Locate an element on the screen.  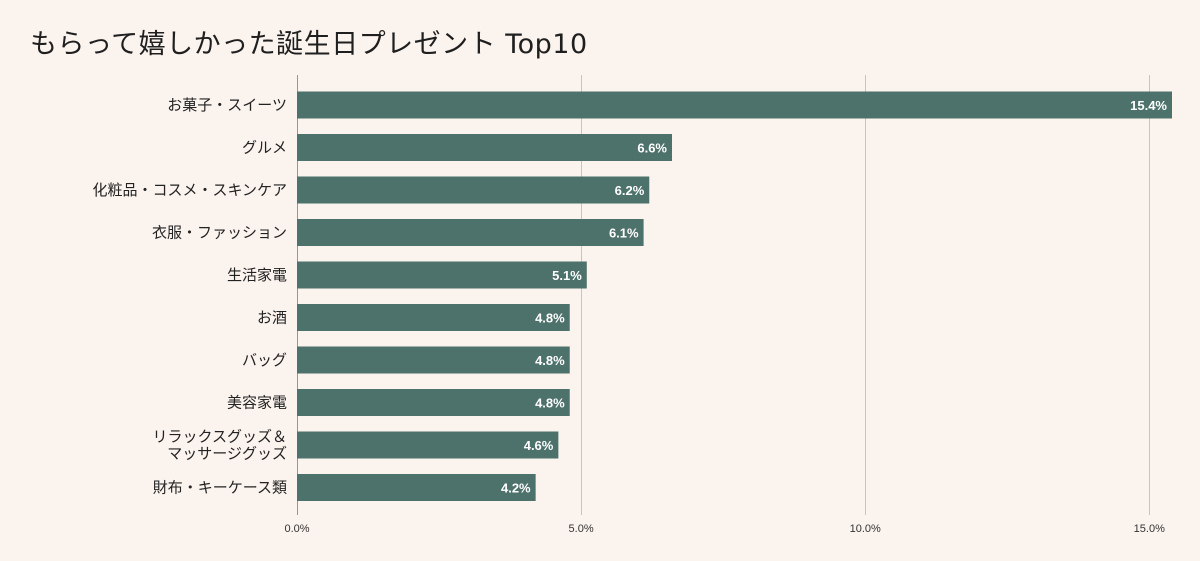
category-label: バッグ is located at coordinates (264, 360).